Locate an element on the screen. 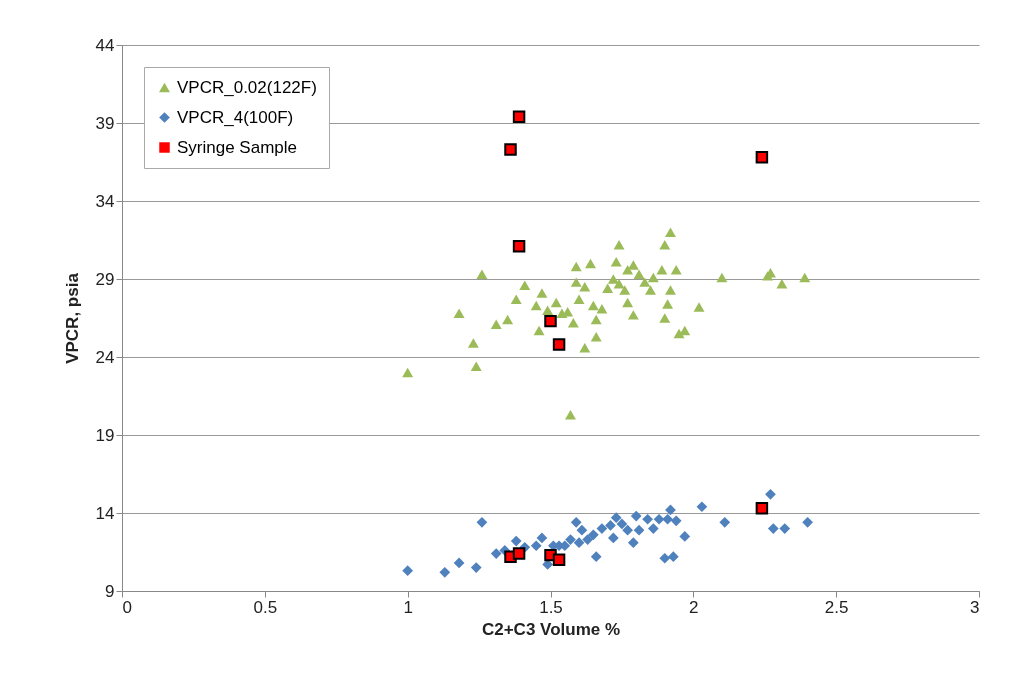  x-tick-label: 0.5 is located at coordinates (265, 607).